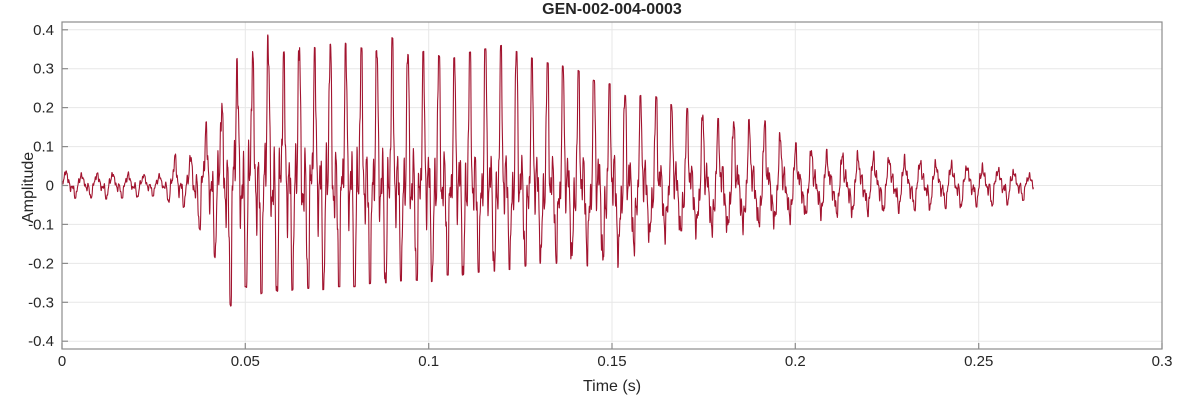 The image size is (1177, 404). Describe the element at coordinates (41, 341) in the screenshot. I see `y-tick-label: -0.4` at that location.